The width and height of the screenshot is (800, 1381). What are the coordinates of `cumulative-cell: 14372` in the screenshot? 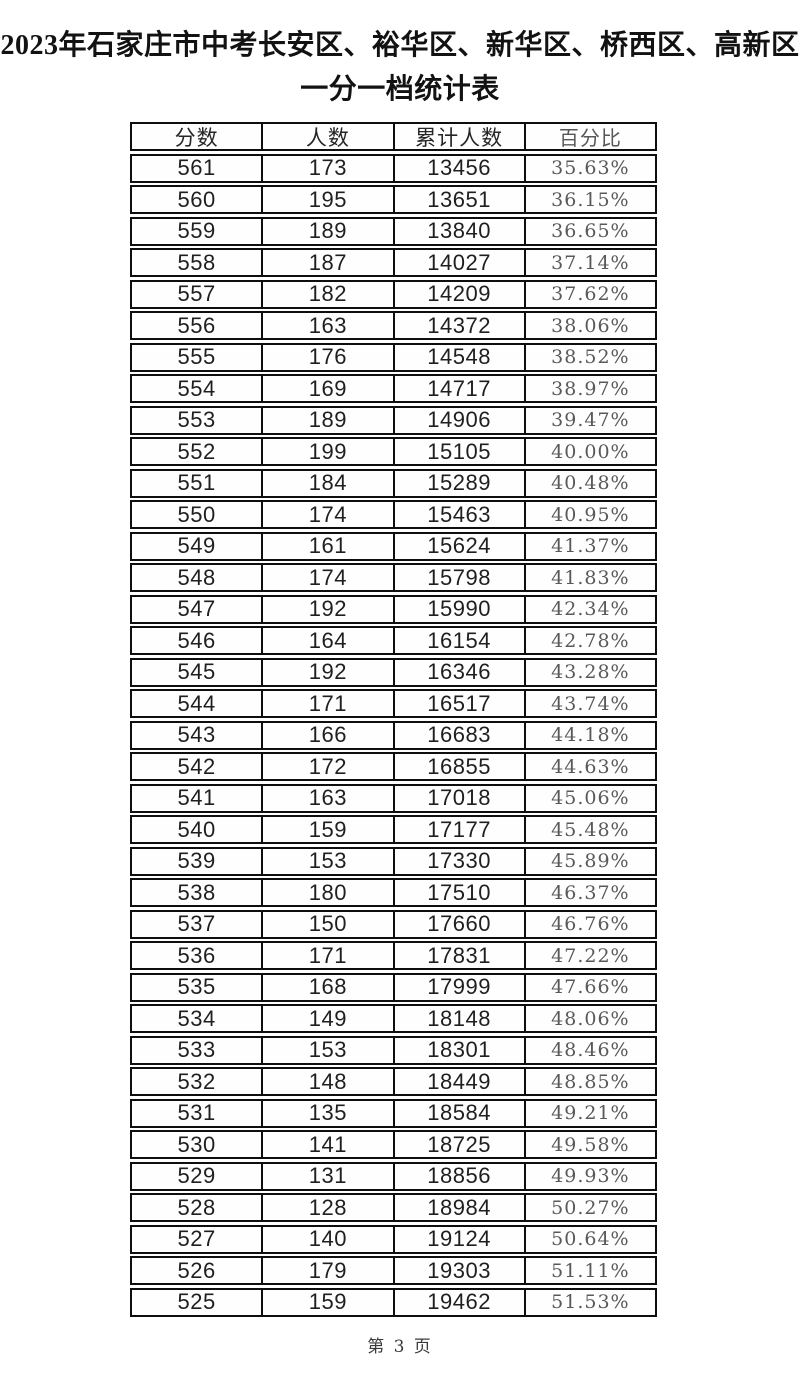 It's located at (458, 325).